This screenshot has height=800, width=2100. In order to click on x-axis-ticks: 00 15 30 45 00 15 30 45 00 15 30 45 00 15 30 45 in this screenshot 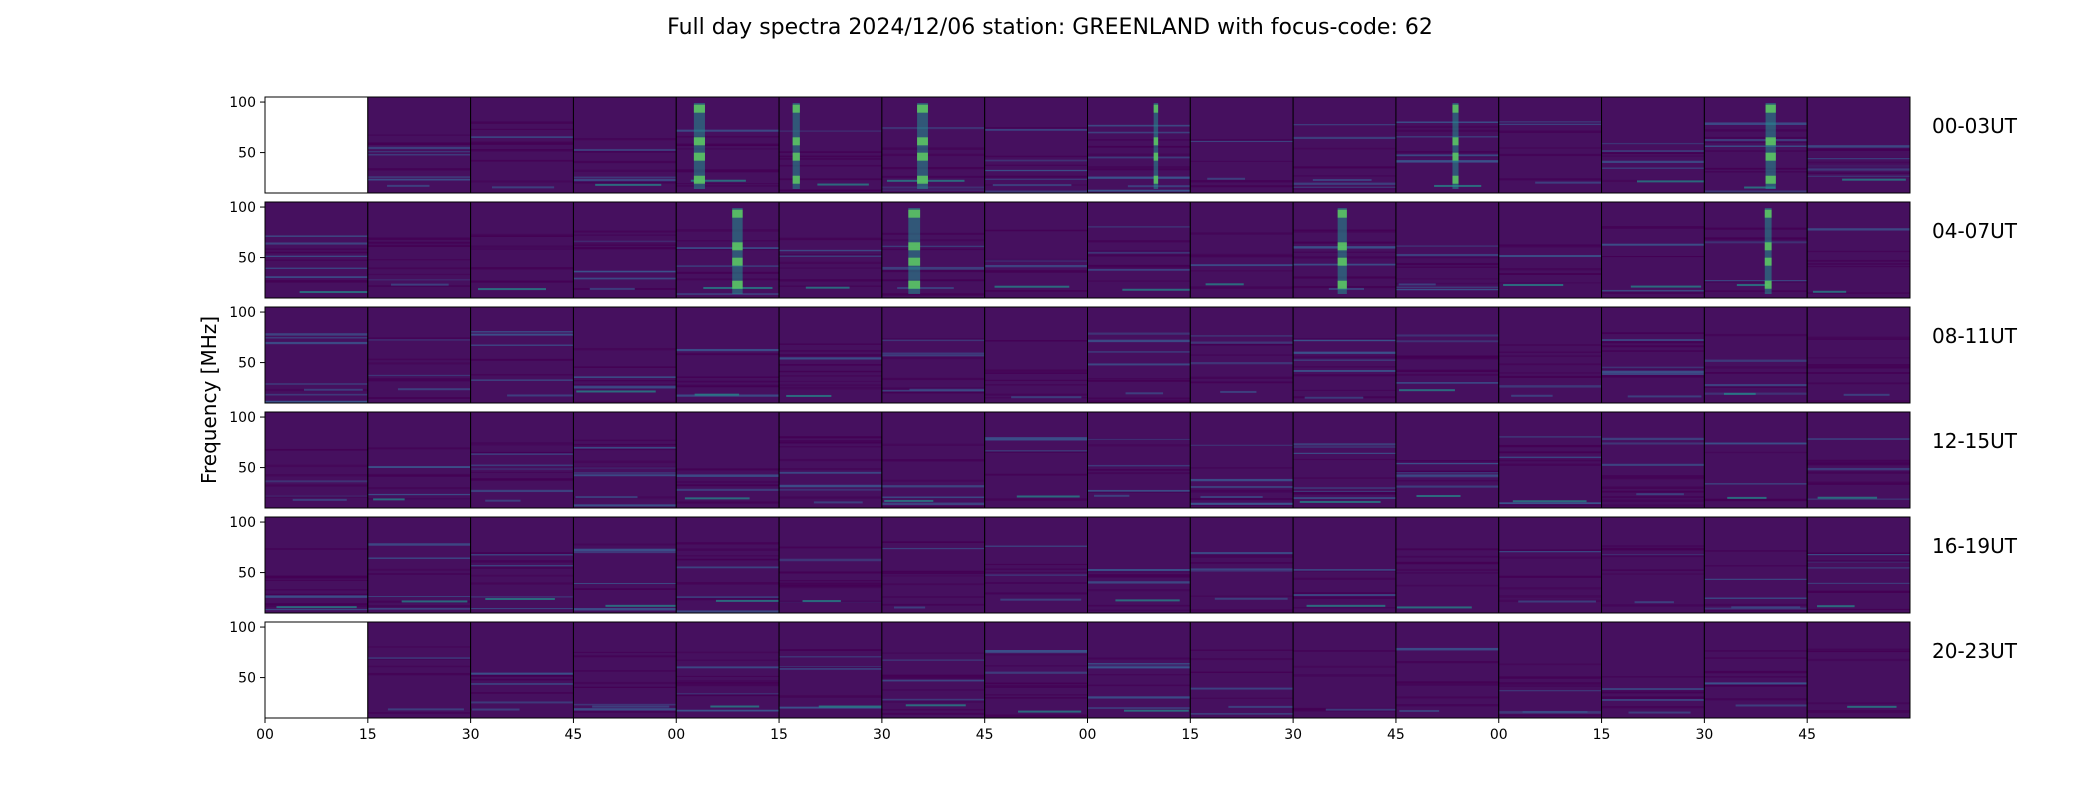, I will do `click(1036, 730)`.